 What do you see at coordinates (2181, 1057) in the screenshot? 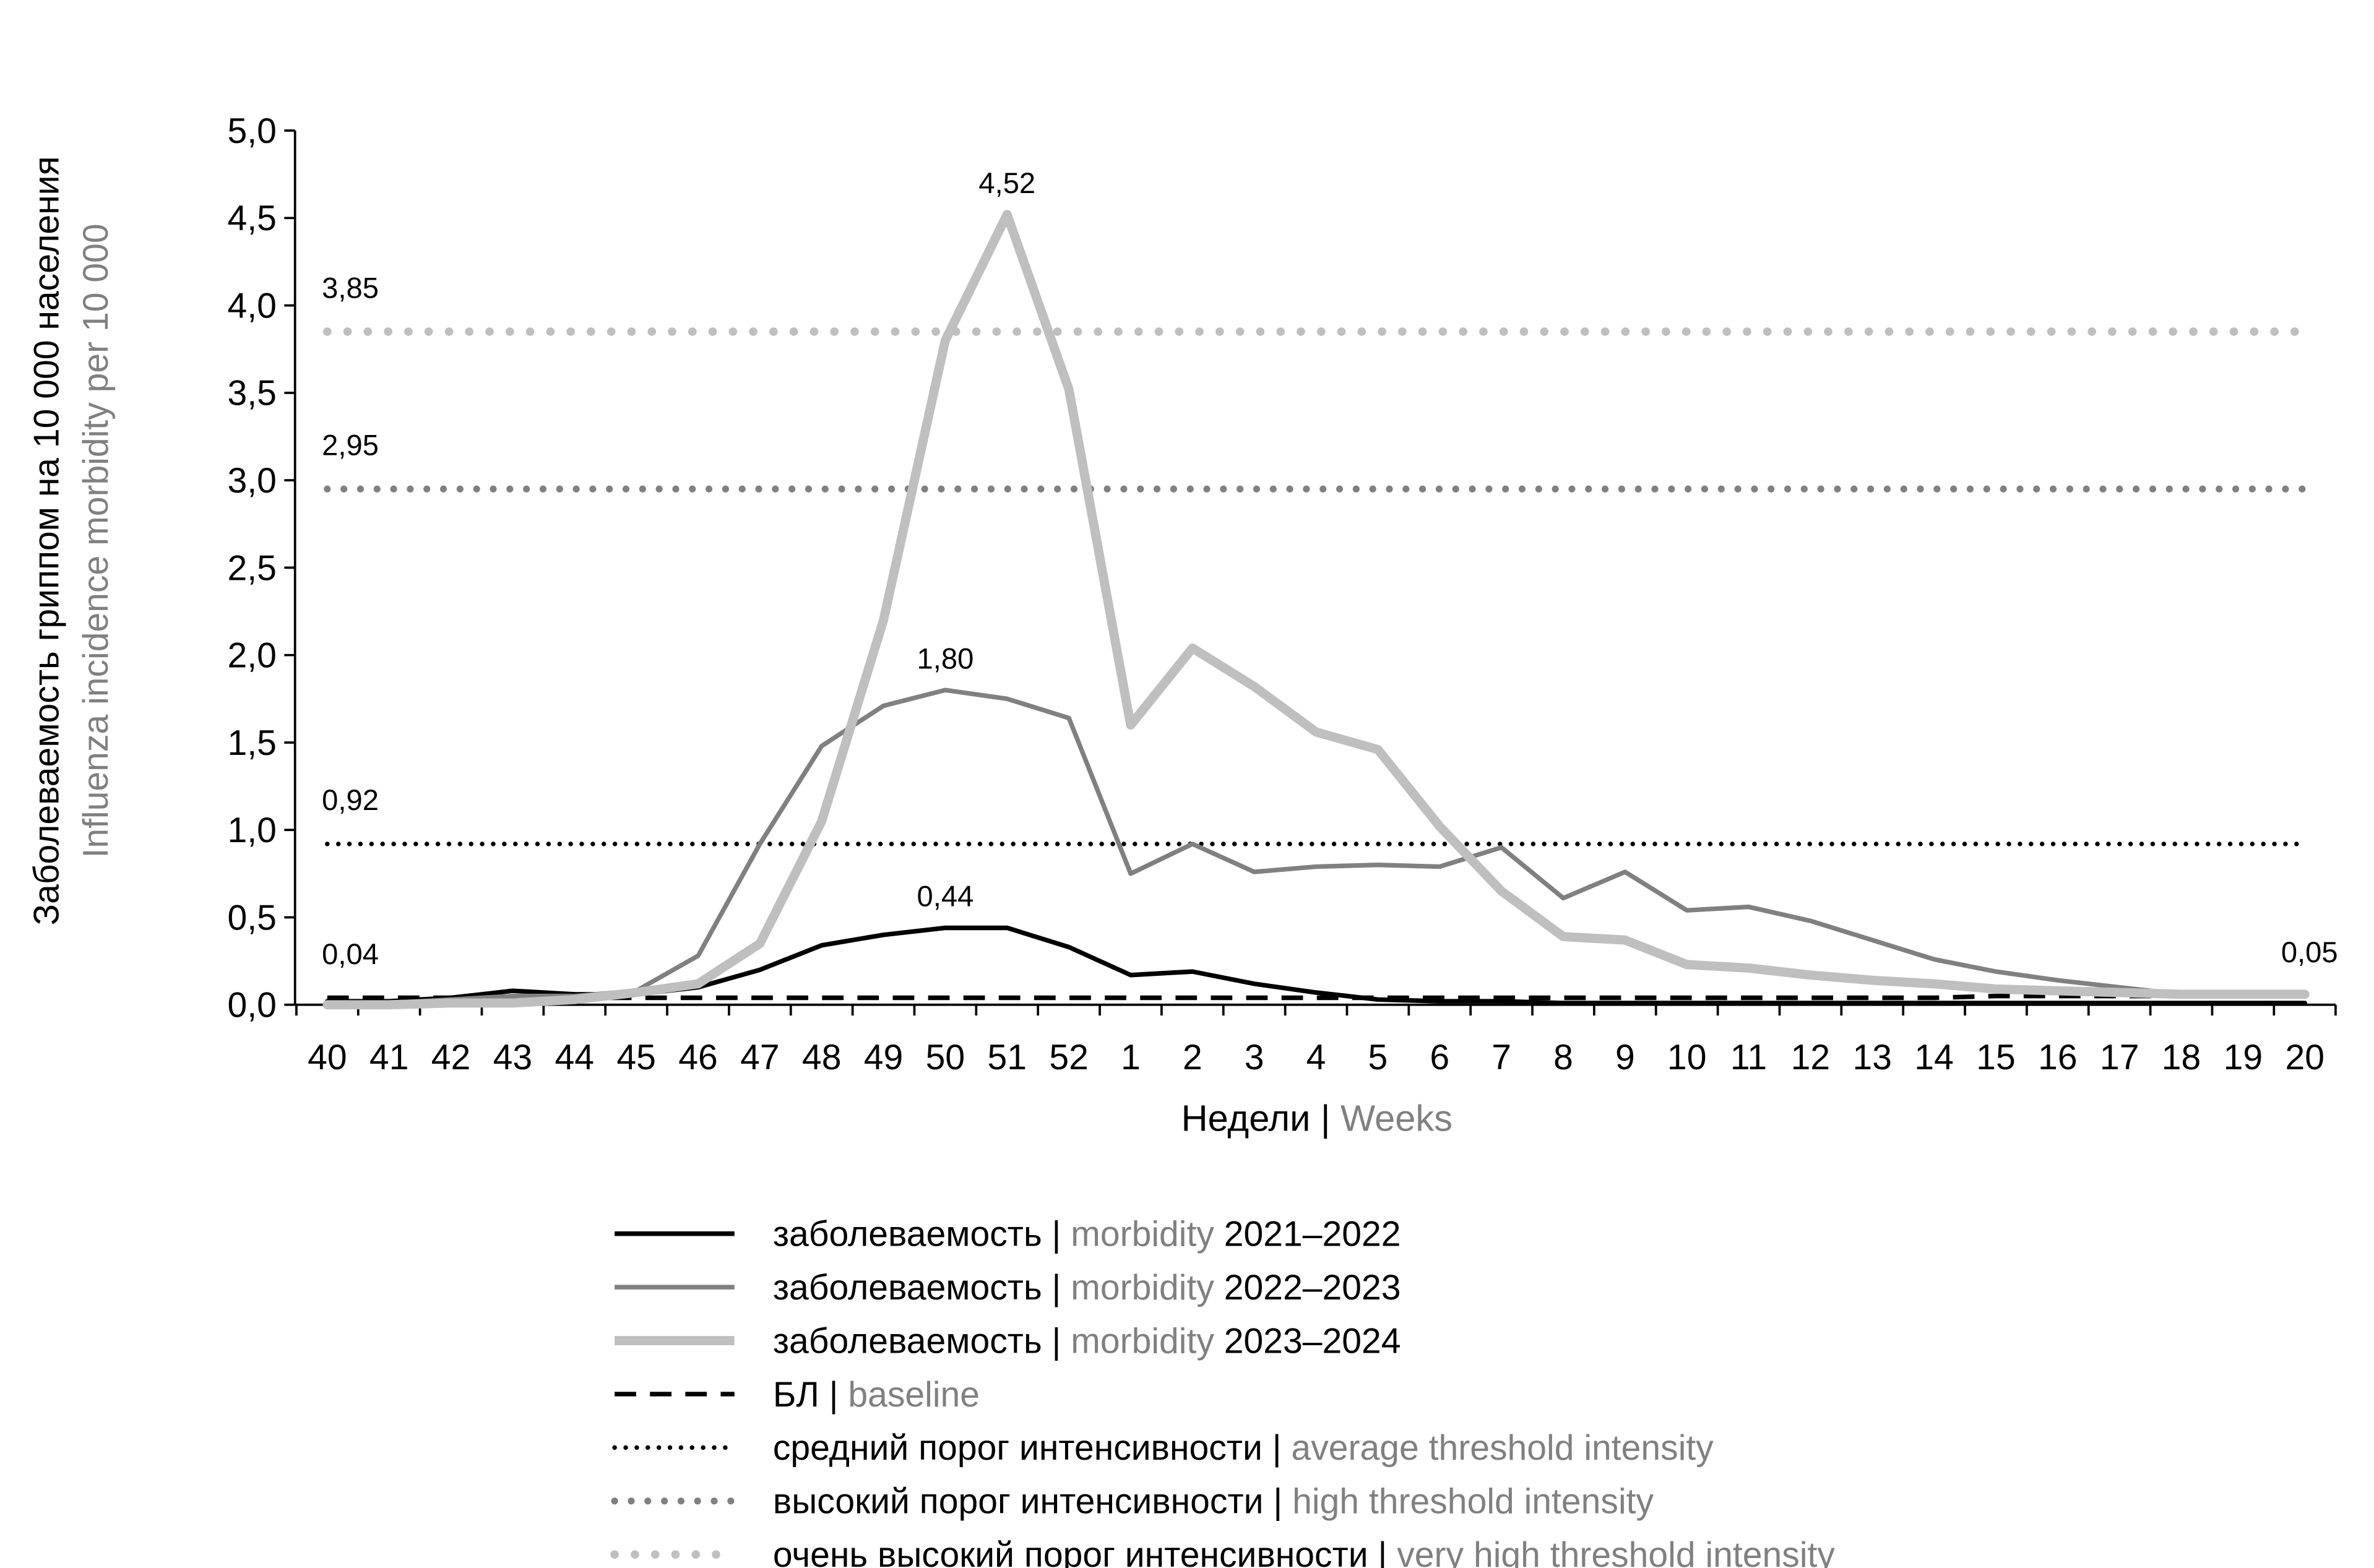
I see `x-tick-label: 18` at bounding box center [2181, 1057].